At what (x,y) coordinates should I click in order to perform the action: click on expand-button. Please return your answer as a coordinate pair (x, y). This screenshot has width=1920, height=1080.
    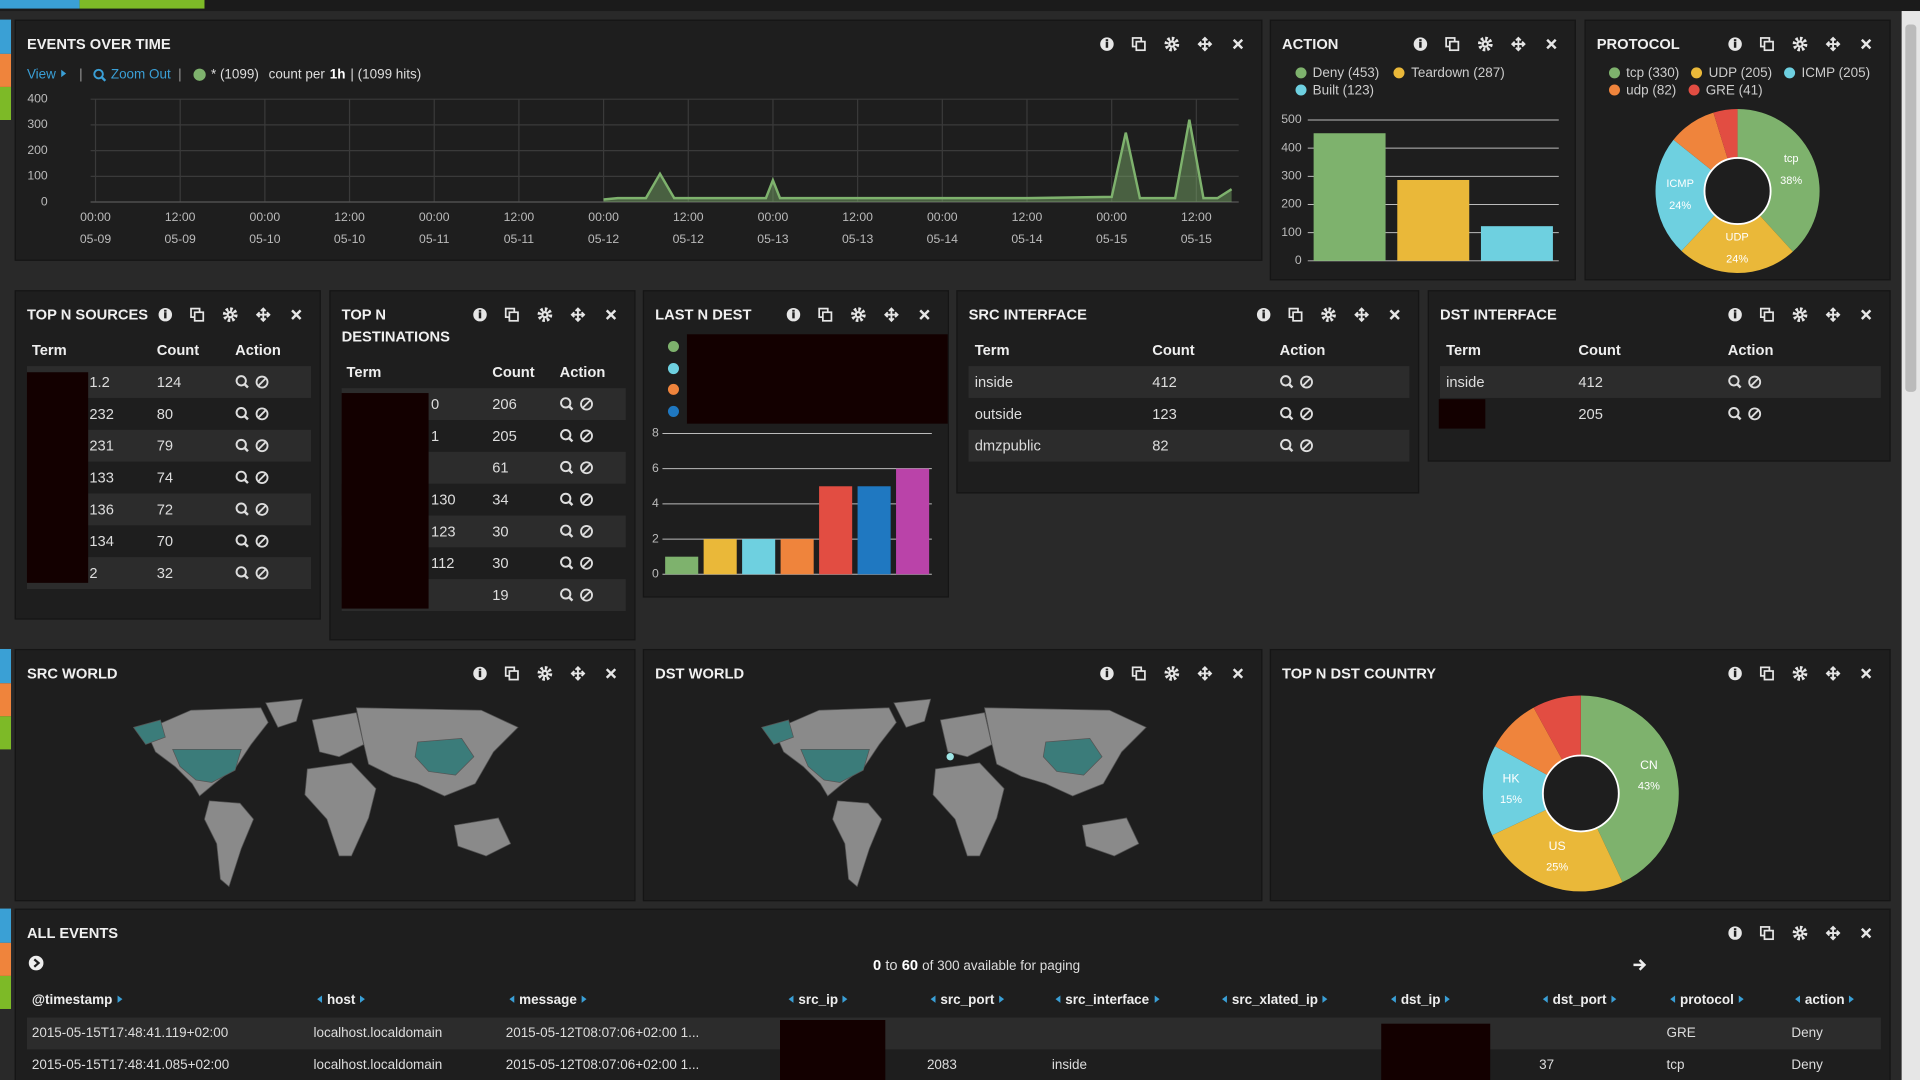
    Looking at the image, I should click on (36, 963).